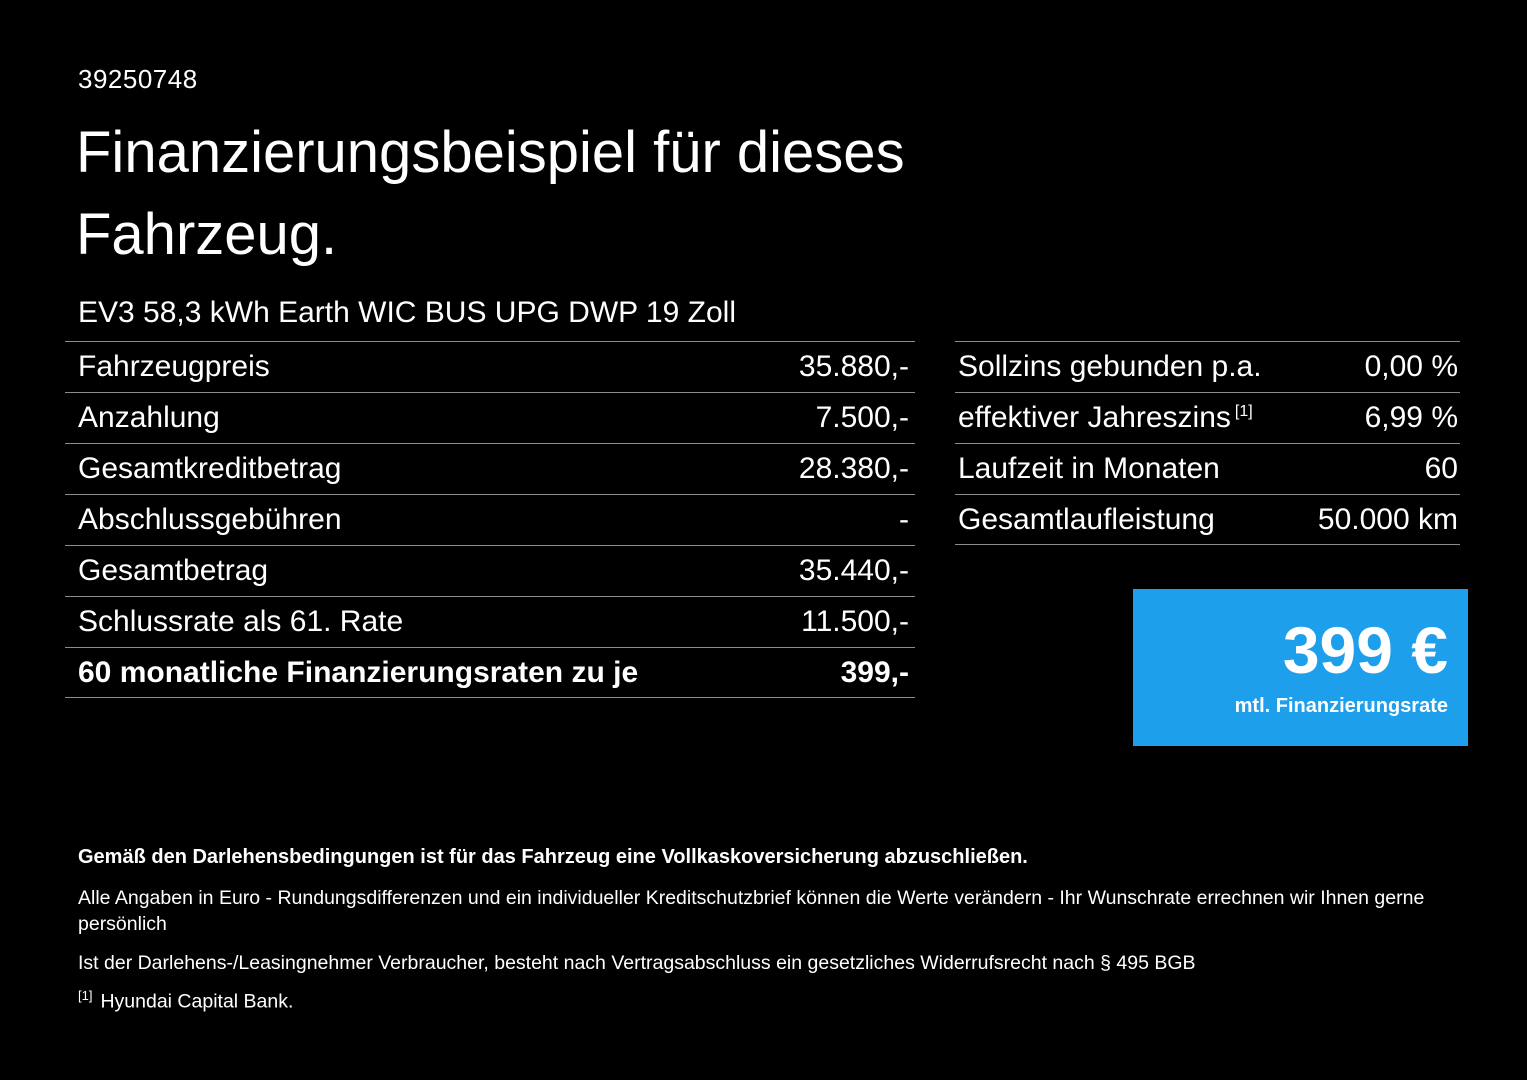 The width and height of the screenshot is (1527, 1080). I want to click on monthly-rate-caption: mtl. Finanzierungsrate, so click(1341, 706).